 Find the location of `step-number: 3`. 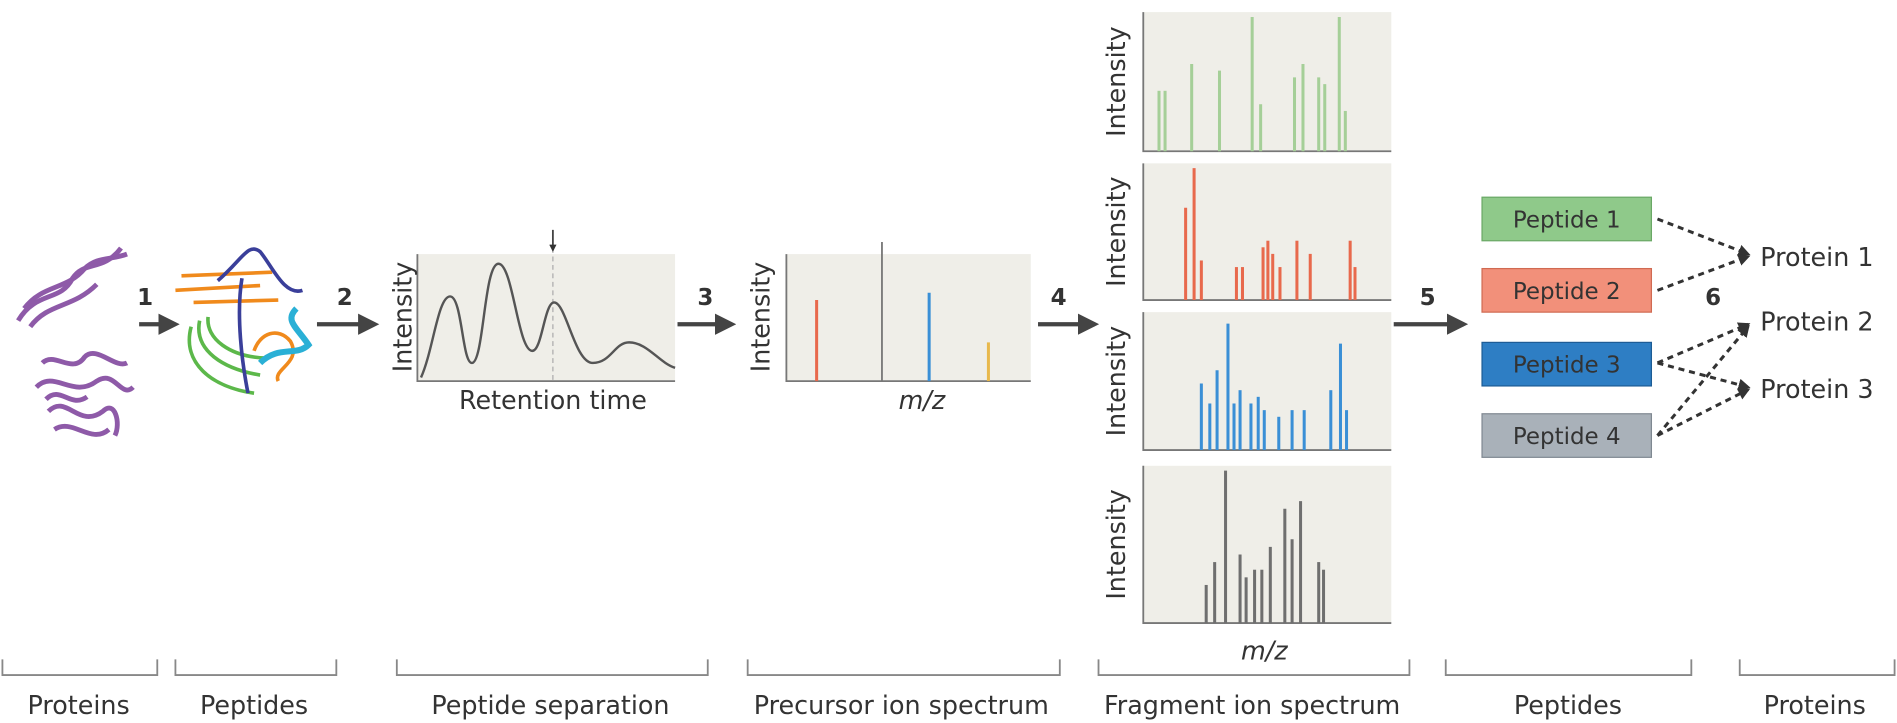

step-number: 3 is located at coordinates (705, 298).